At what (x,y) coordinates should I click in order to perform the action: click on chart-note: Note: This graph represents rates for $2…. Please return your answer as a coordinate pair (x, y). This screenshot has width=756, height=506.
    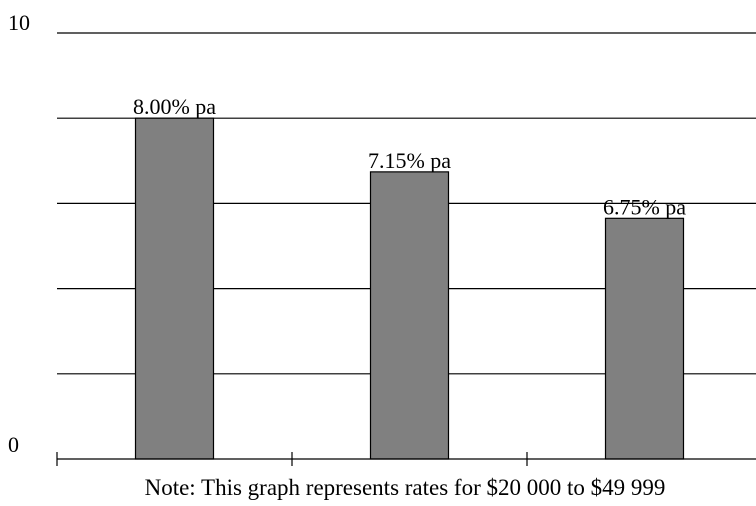
    Looking at the image, I should click on (405, 487).